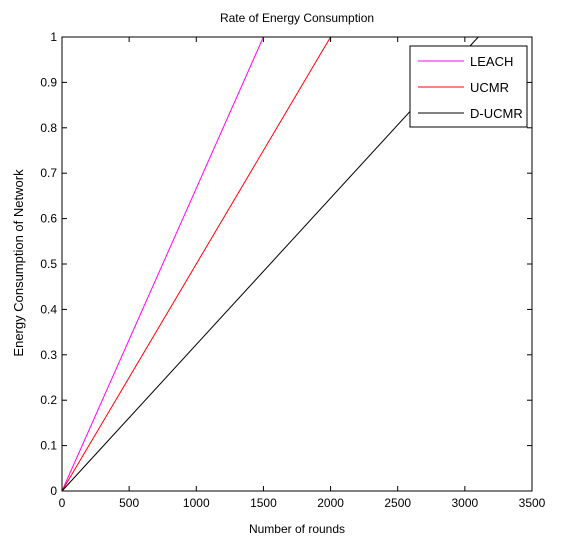 Image resolution: width=563 pixels, height=543 pixels. Describe the element at coordinates (48, 400) in the screenshot. I see `y-tick-label: 0.2` at that location.